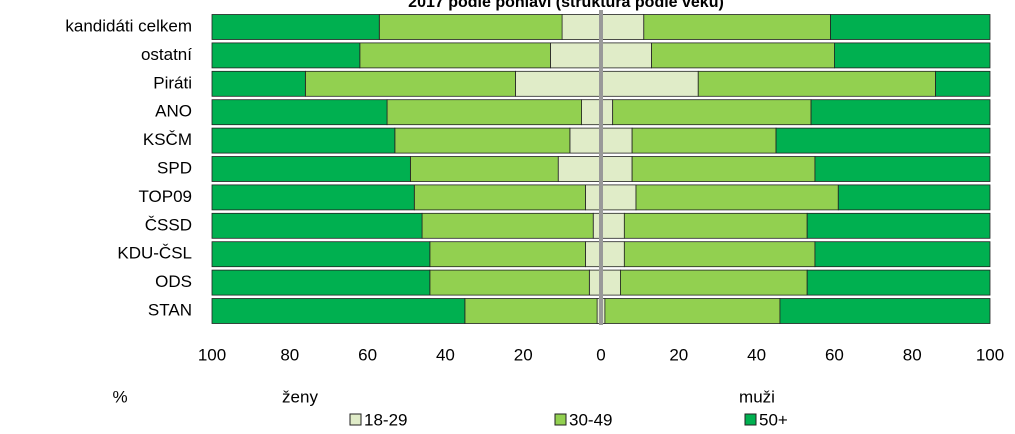 The width and height of the screenshot is (1015, 434). Describe the element at coordinates (119, 396) in the screenshot. I see `x-axis-label: %` at that location.